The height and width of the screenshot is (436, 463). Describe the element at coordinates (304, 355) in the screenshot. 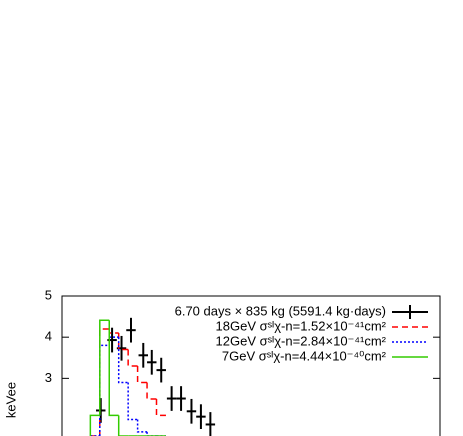

I see `legend-label: 7GeV σˢᴵχ-n=4.44×10⁻⁴⁰cm²` at that location.